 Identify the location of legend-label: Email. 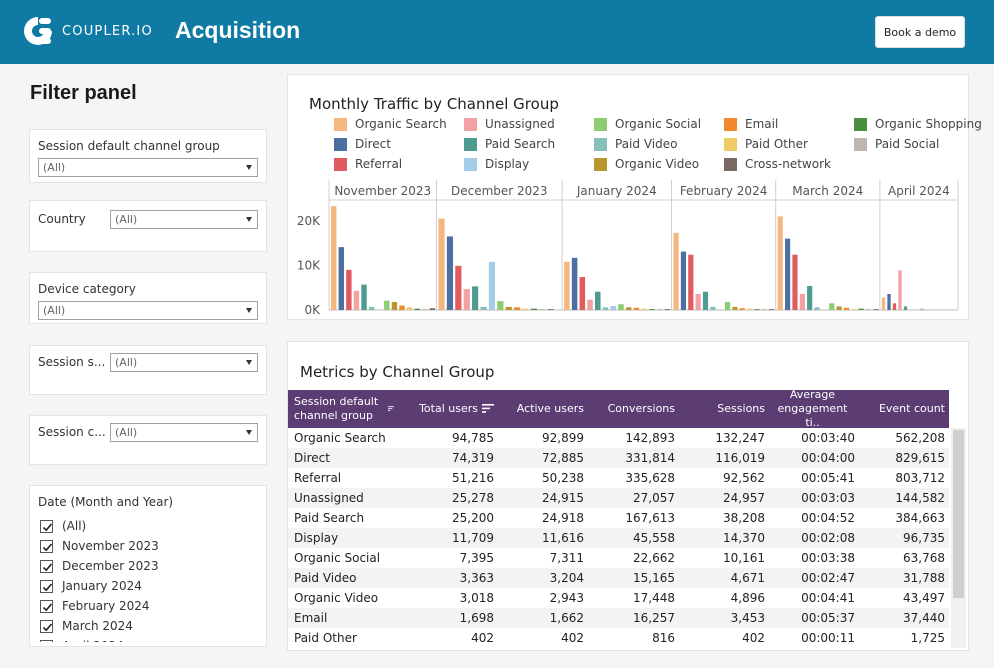
(762, 124).